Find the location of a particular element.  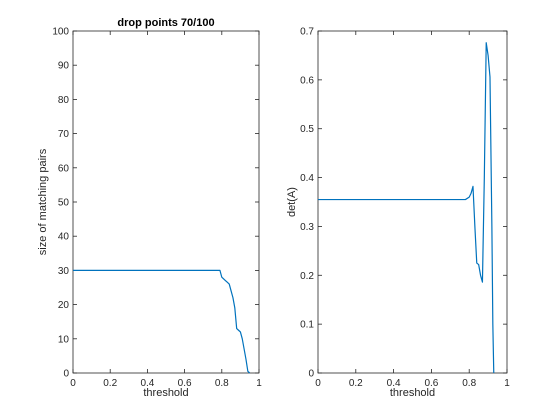

series-line is located at coordinates (162, 321).